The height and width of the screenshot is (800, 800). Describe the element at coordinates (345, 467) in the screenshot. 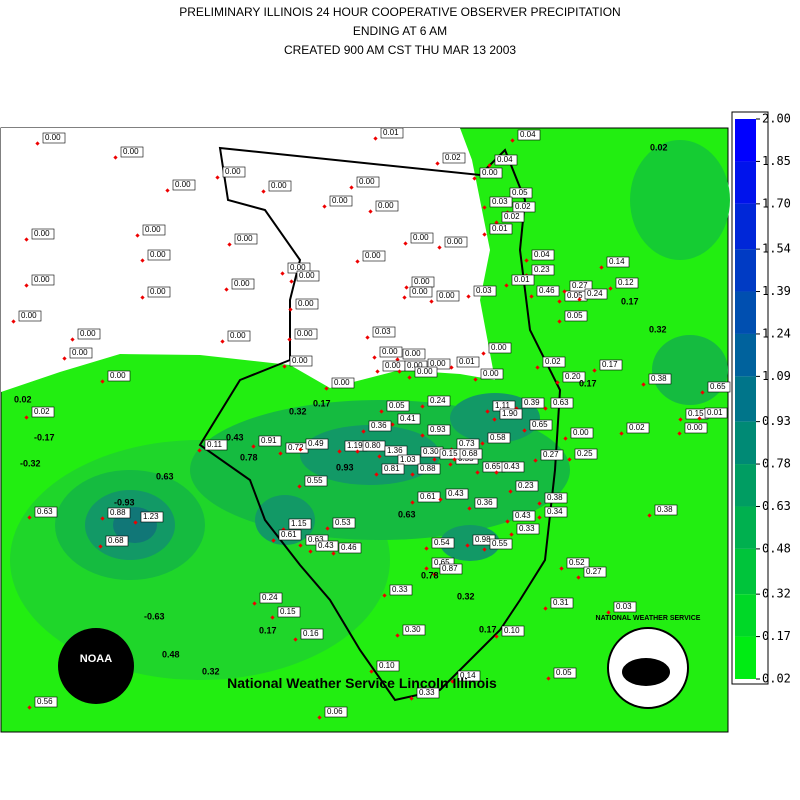

I see `contour-label: 0.93` at that location.